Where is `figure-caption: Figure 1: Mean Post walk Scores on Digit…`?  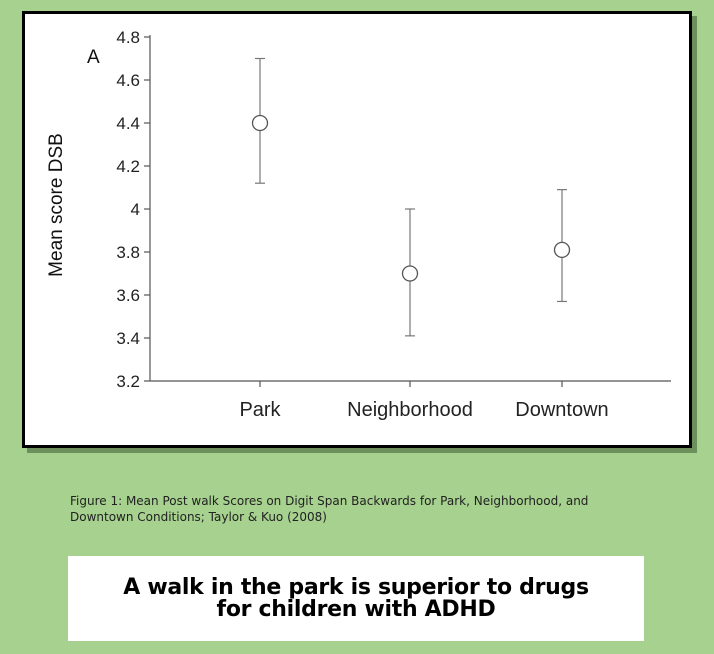
figure-caption: Figure 1: Mean Post walk Scores on Digit… is located at coordinates (329, 509).